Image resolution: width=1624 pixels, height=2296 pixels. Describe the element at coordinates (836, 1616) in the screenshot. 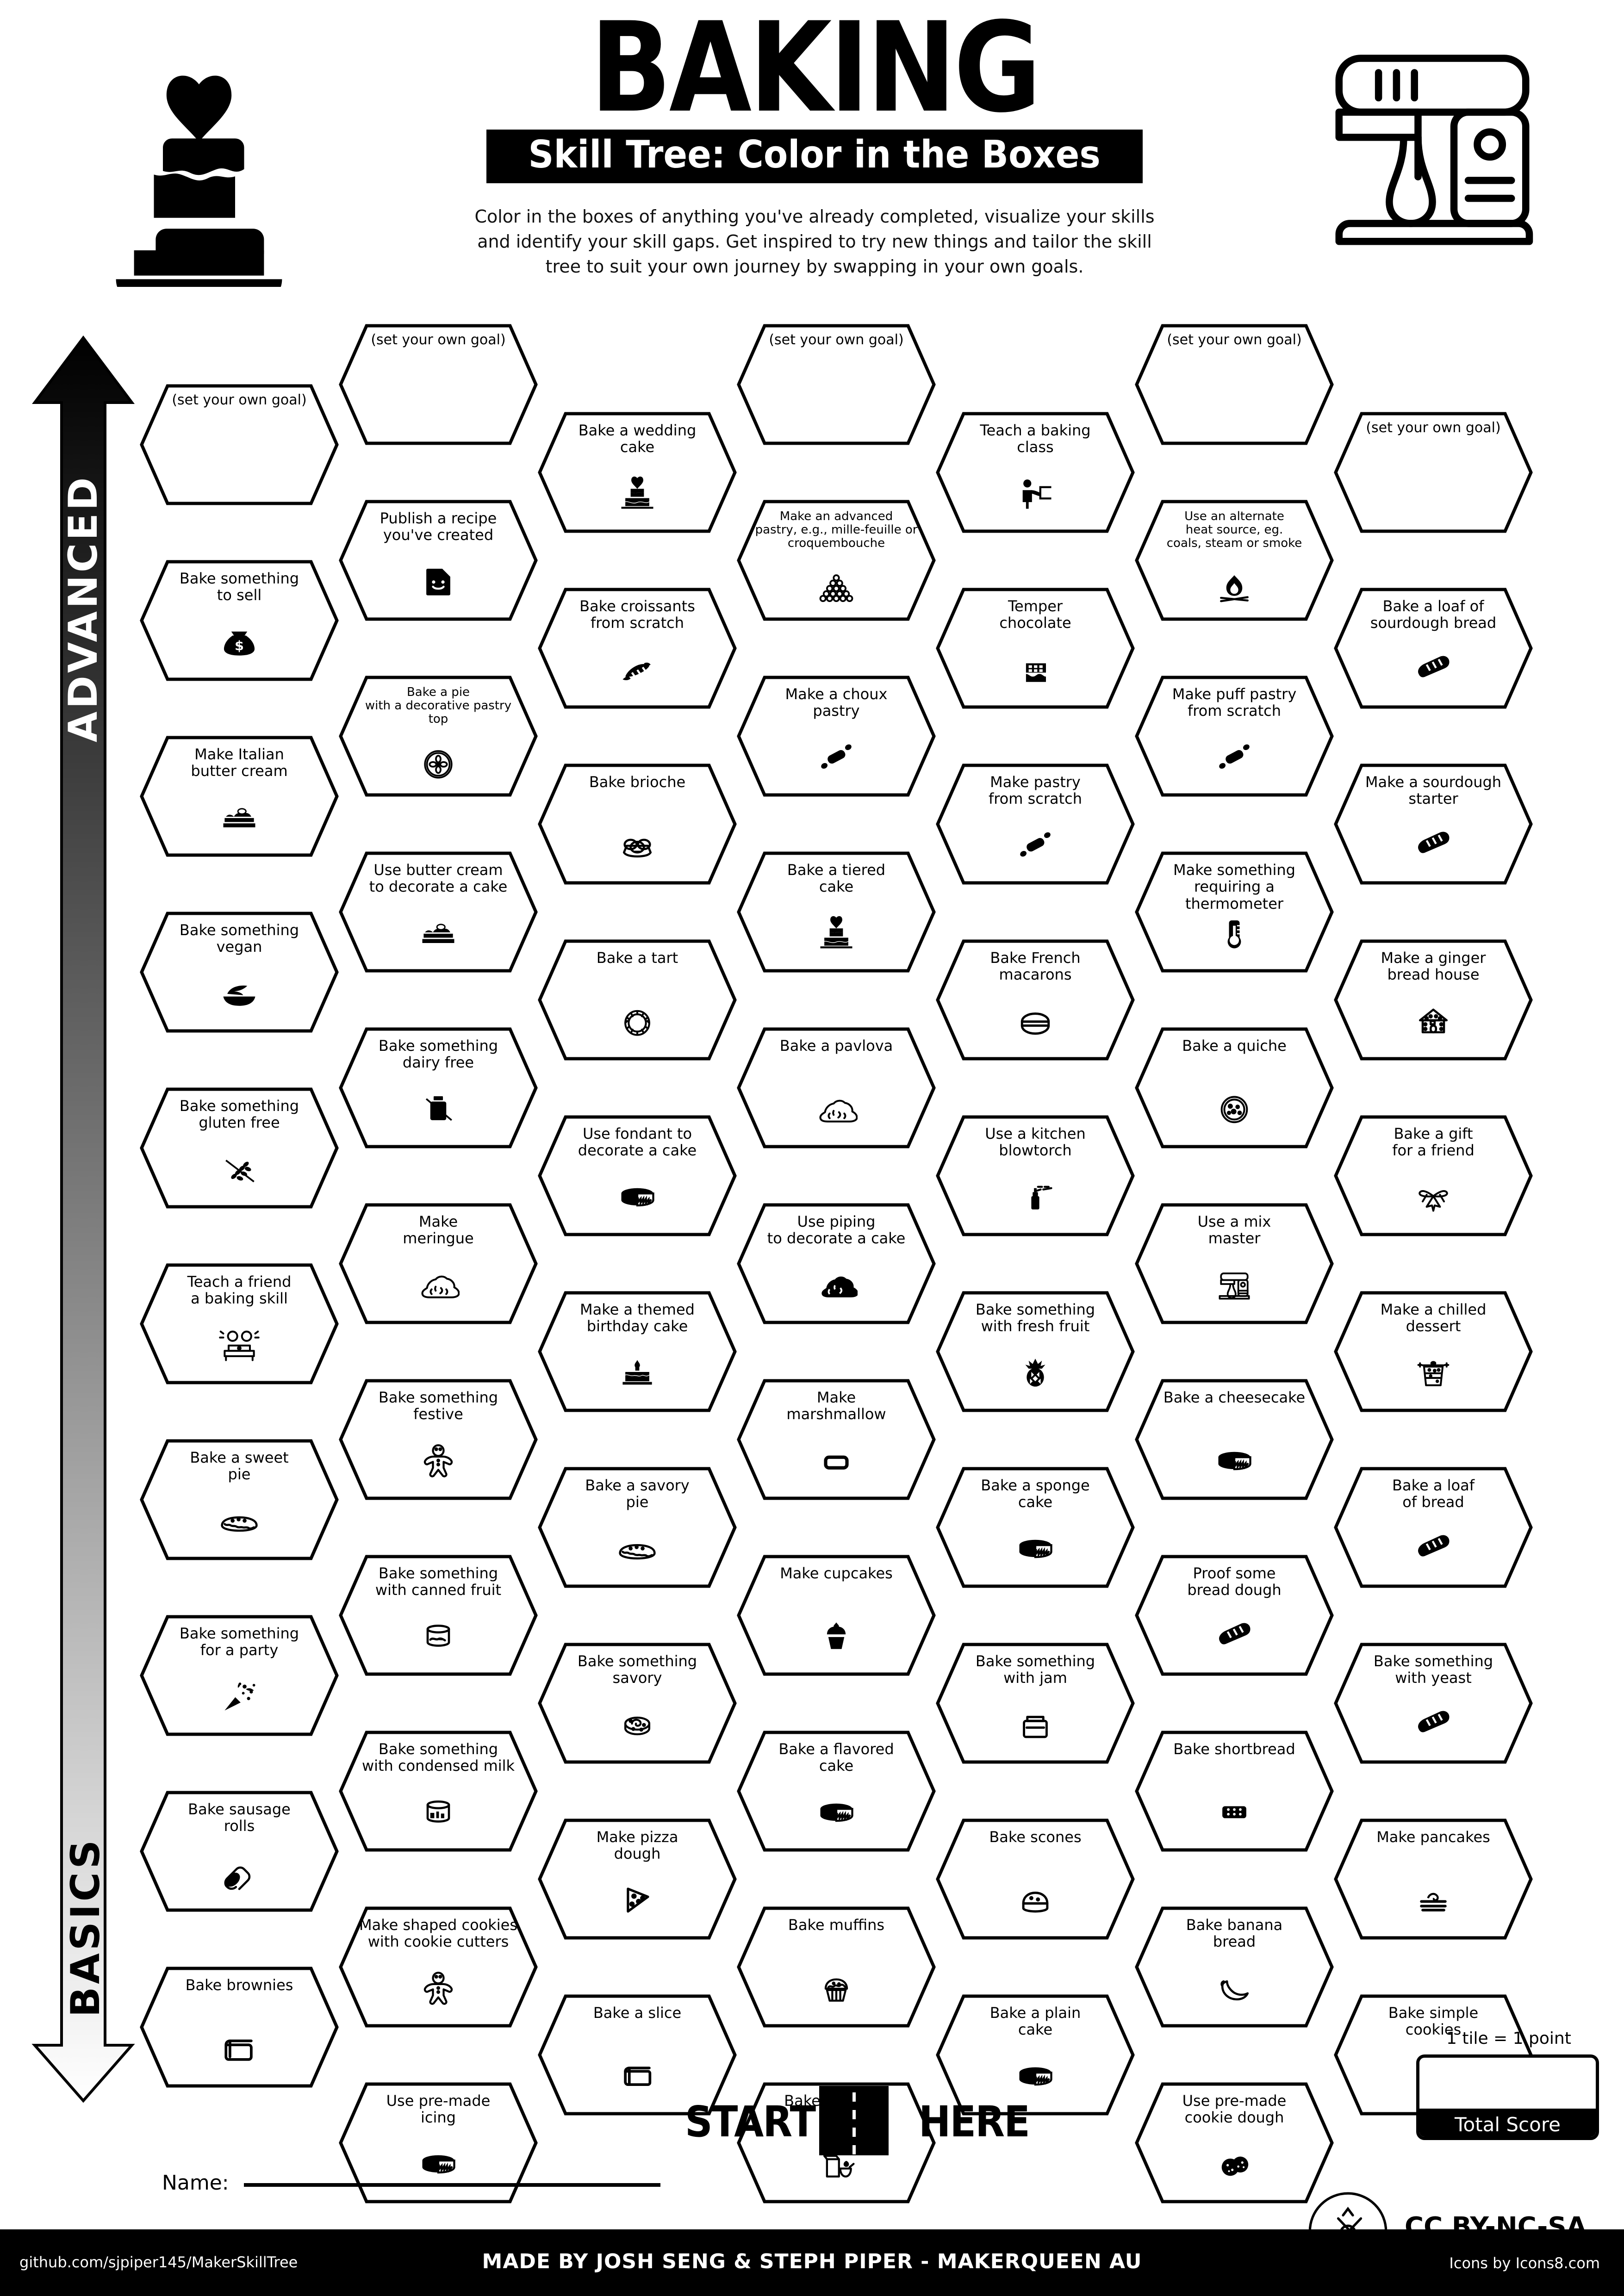

I see `skill-tile: Make cupcakes` at that location.